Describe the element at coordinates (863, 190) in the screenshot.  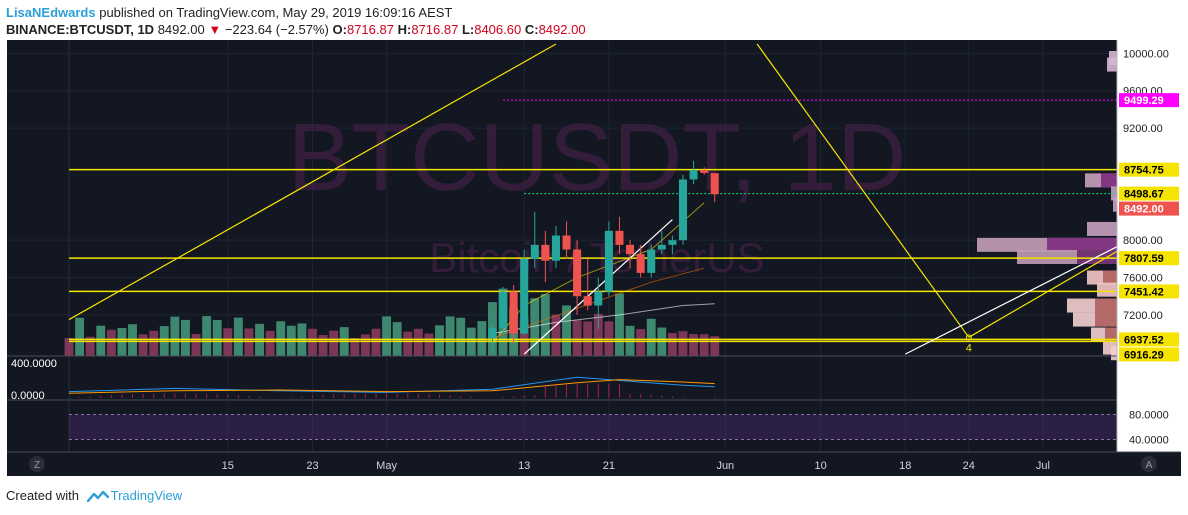
I see `projection-line-down` at that location.